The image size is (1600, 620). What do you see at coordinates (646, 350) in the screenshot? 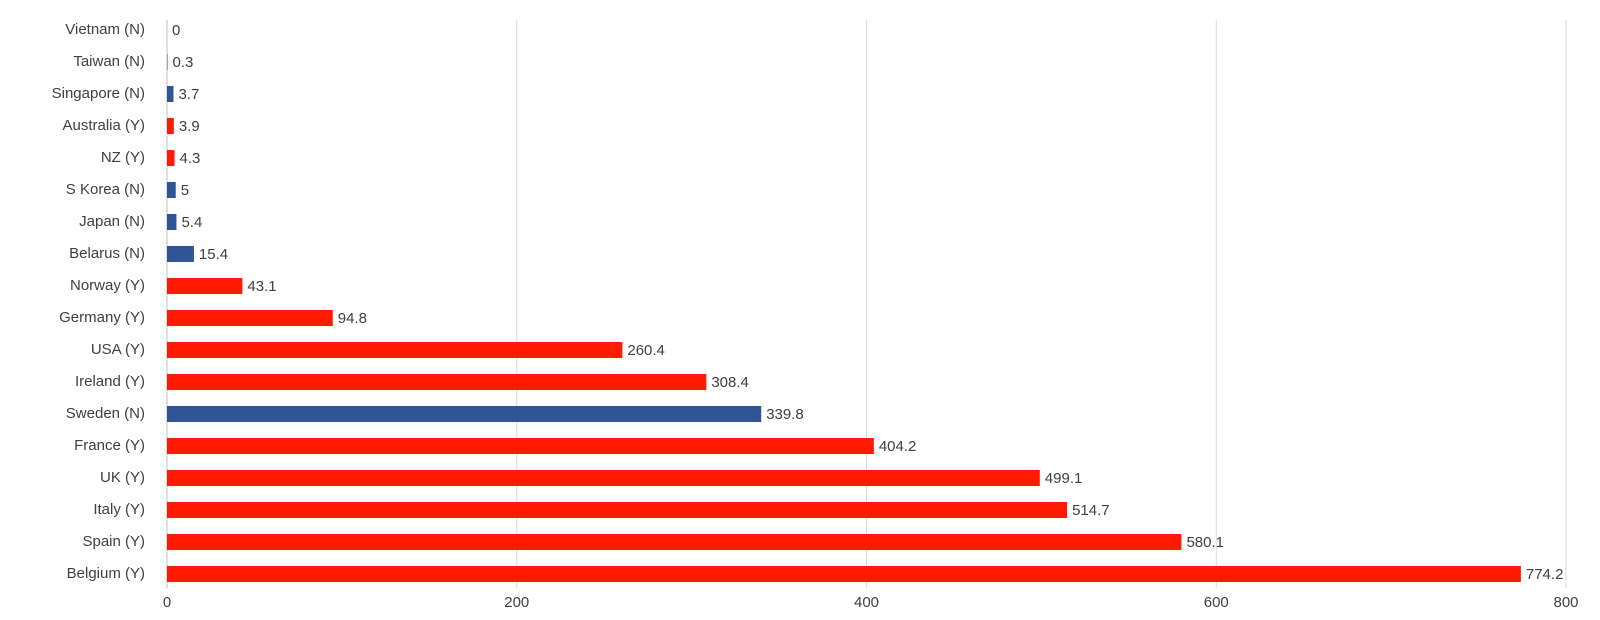
I see `value-label-usa-y: 260.4` at bounding box center [646, 350].